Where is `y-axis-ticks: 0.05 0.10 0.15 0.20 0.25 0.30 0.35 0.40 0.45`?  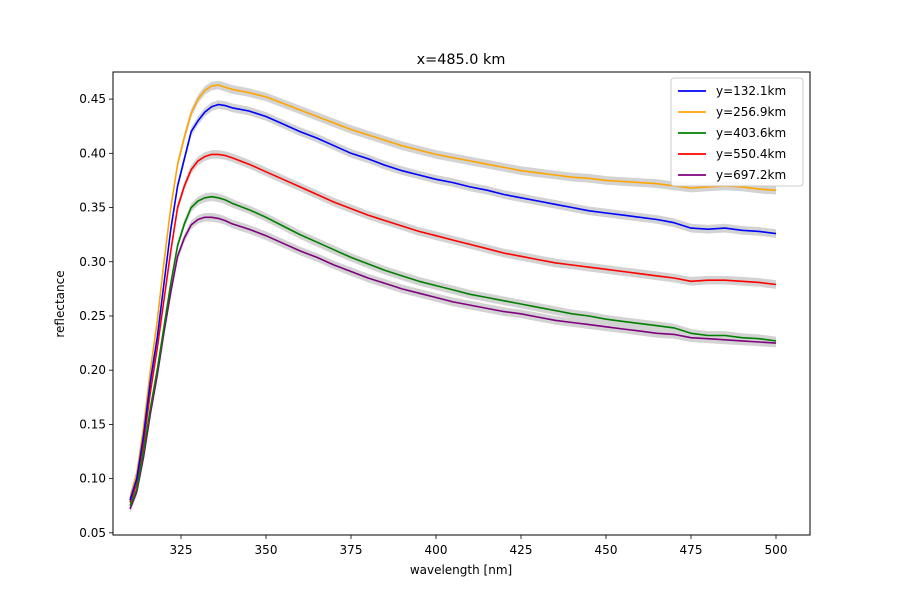
y-axis-ticks: 0.05 0.10 0.15 0.20 0.25 0.30 0.35 0.40 0.45 is located at coordinates (96, 316).